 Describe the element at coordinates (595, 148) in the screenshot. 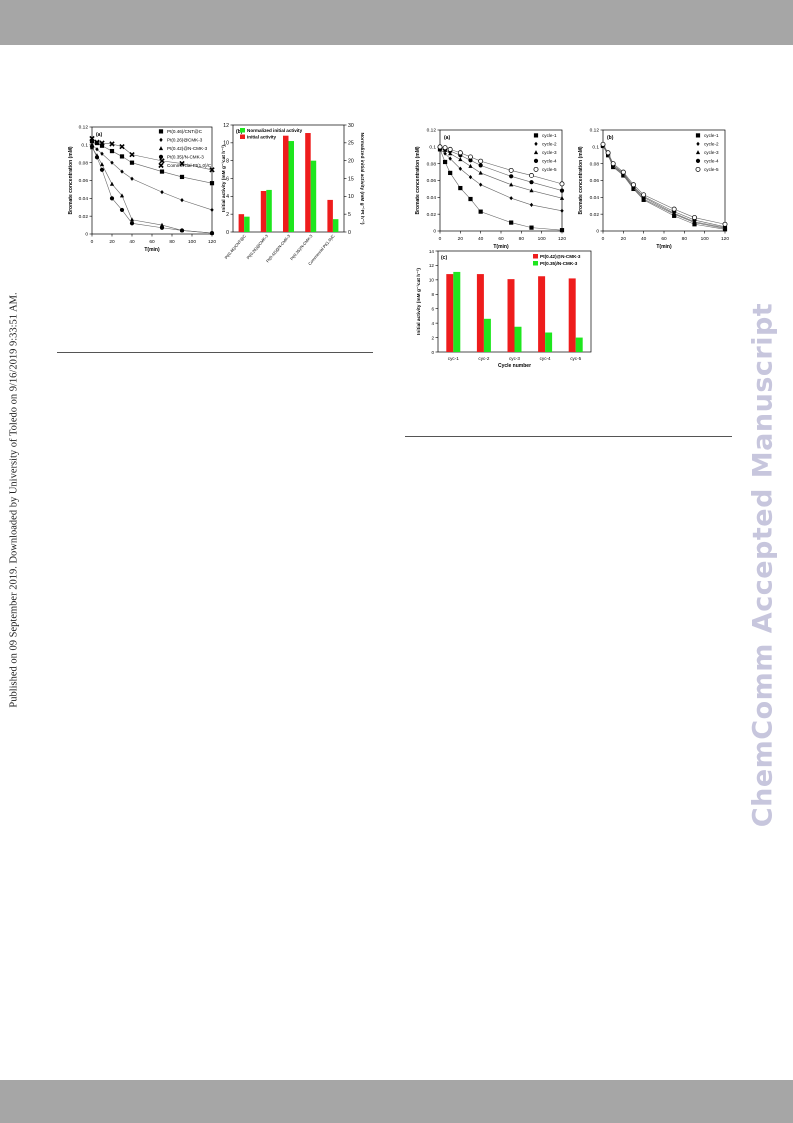

I see `y-tick-label: 0.1` at that location.